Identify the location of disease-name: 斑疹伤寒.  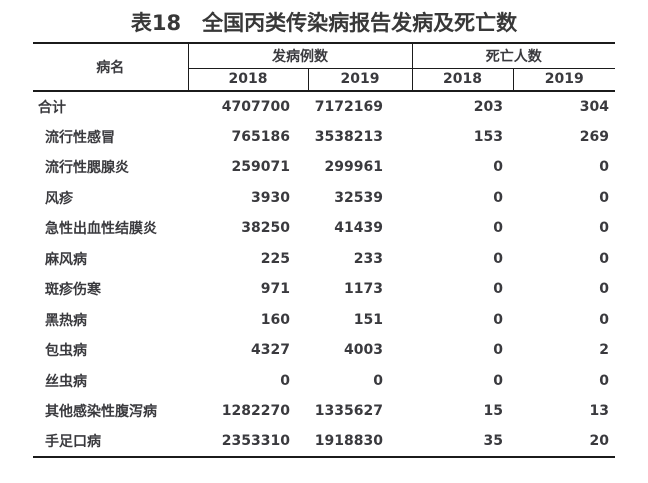
(73, 290).